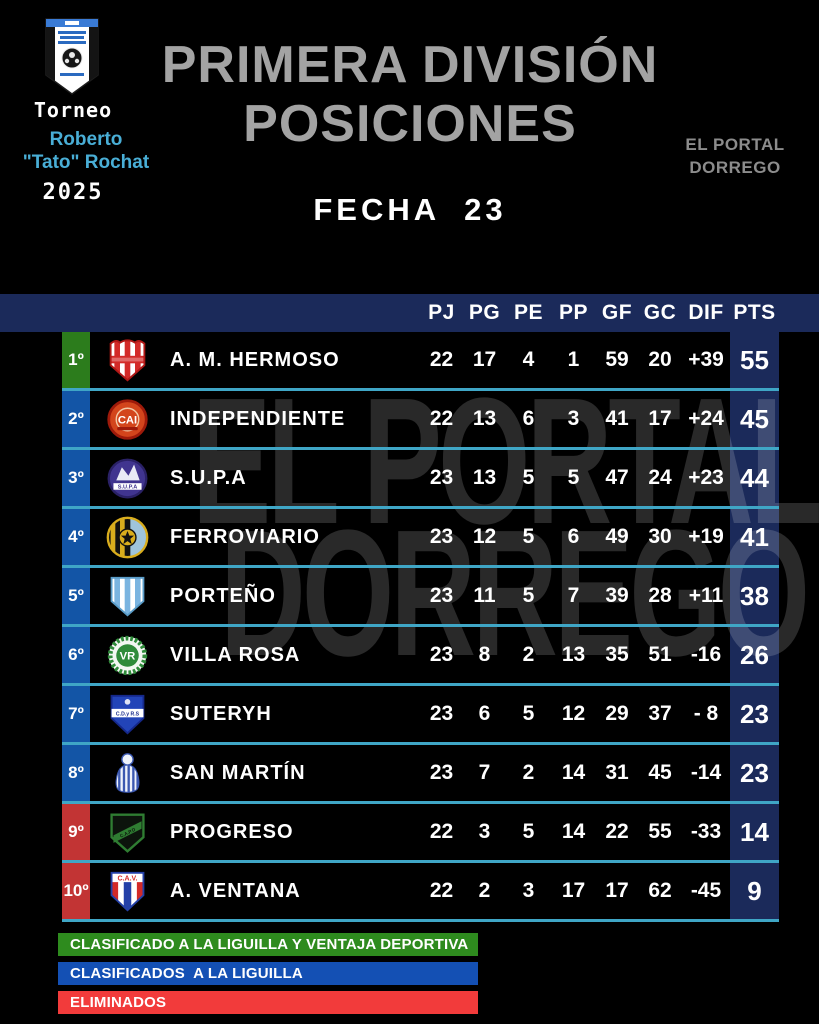  Describe the element at coordinates (660, 418) in the screenshot. I see `stat-gc: 17` at that location.